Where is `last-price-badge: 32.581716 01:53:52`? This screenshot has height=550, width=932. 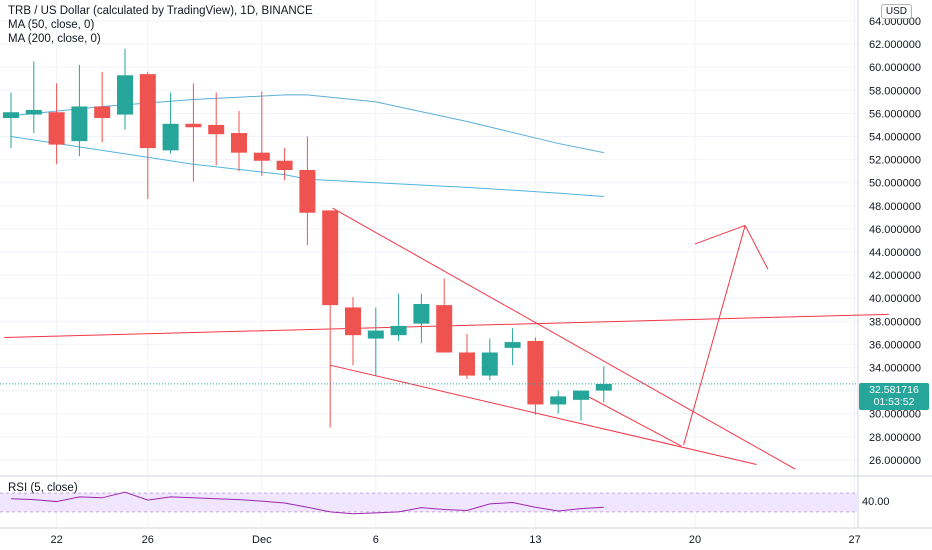
last-price-badge: 32.581716 01:53:52 is located at coordinates (894, 396).